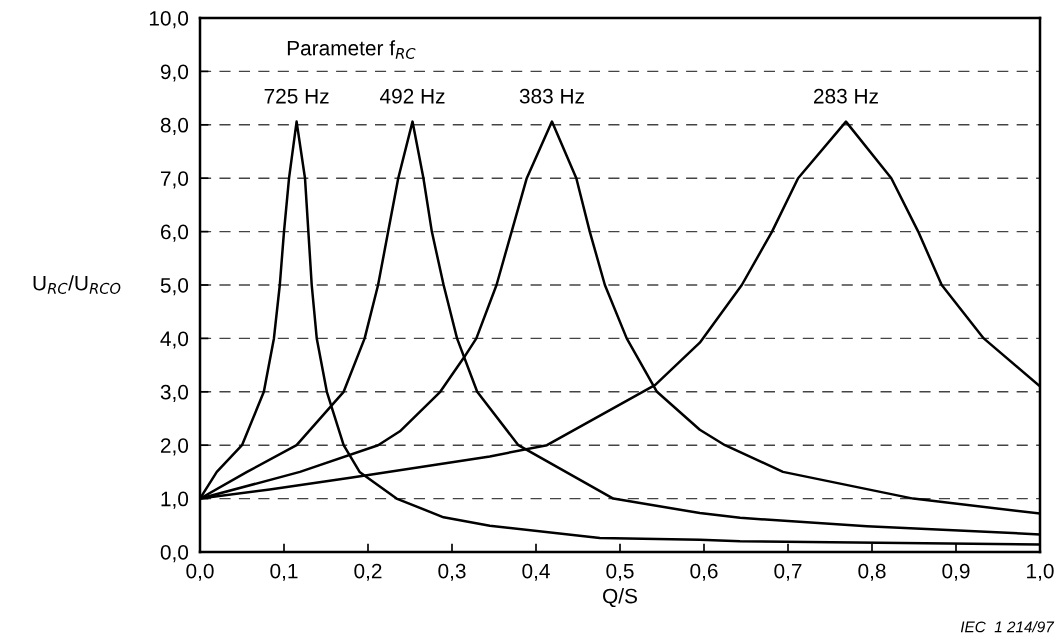  Describe the element at coordinates (77, 284) in the screenshot. I see `y-axis-title: U$_{RC}$/U$_{RCO}$` at that location.